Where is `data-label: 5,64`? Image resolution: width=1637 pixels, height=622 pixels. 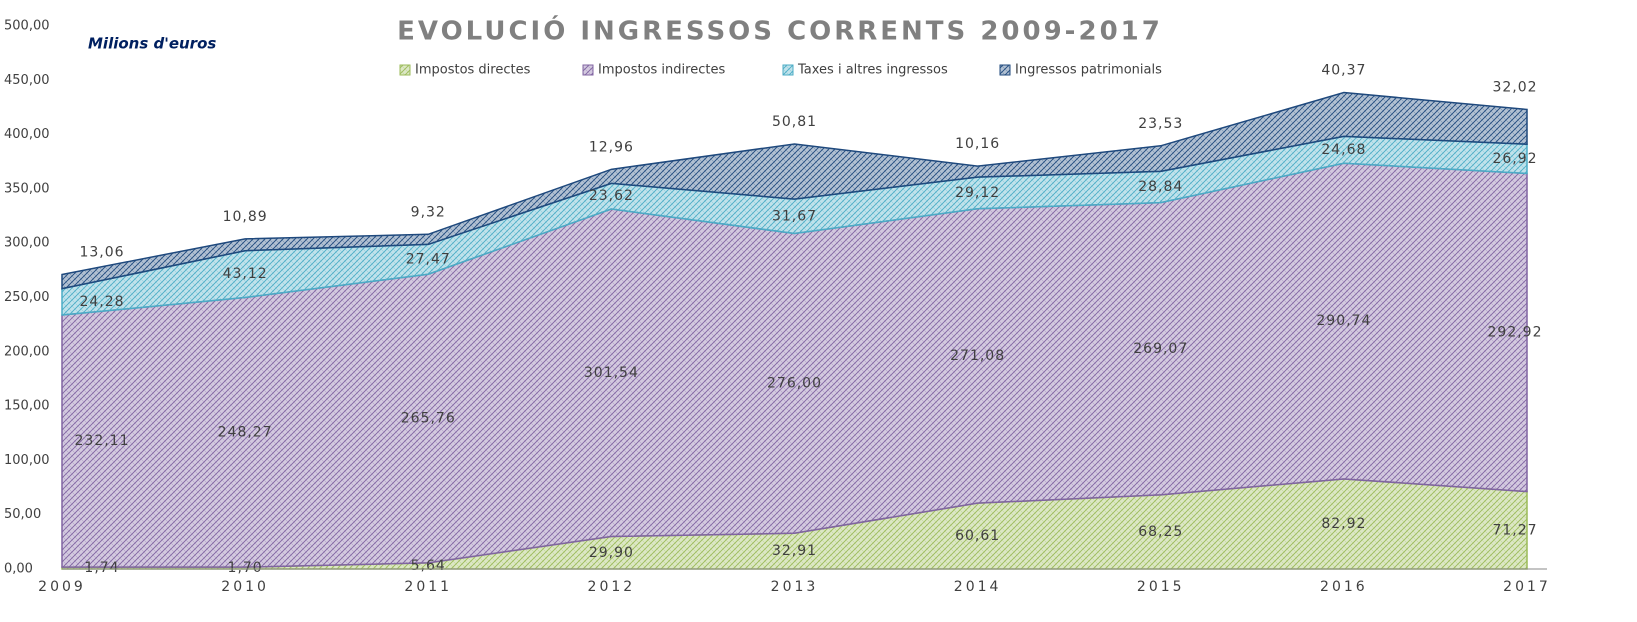 data-label: 5,64 is located at coordinates (428, 566).